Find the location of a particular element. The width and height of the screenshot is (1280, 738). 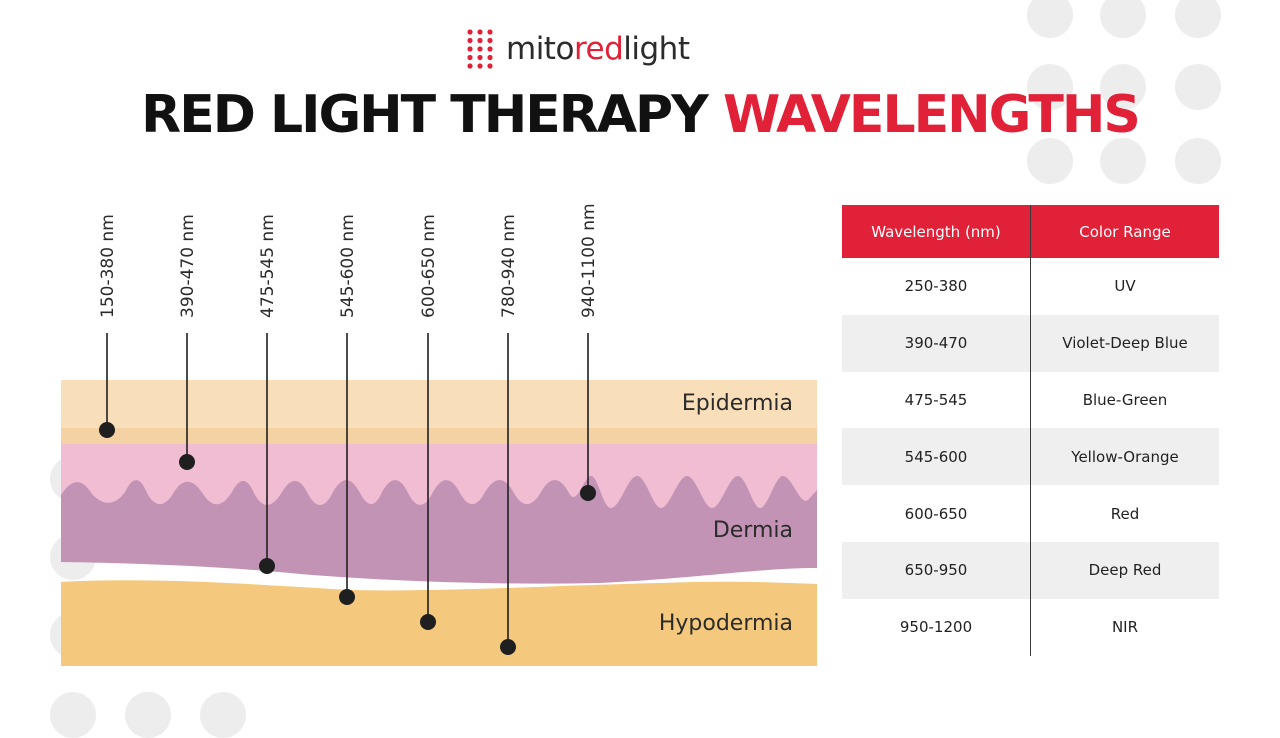

logo-text-mito: mito is located at coordinates (540, 49).